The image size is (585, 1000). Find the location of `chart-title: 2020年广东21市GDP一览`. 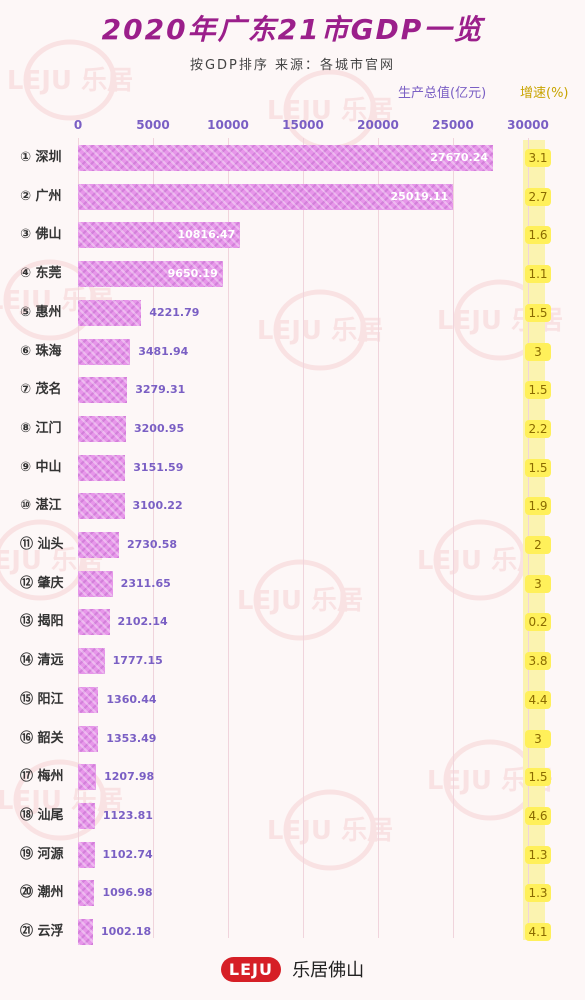

chart-title: 2020年广东21市GDP一览 is located at coordinates (292, 28).